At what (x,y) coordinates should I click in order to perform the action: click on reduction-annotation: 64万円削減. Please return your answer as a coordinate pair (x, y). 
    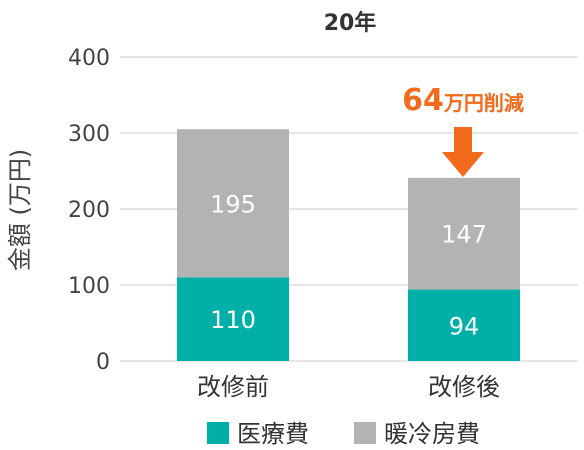
    Looking at the image, I should click on (463, 130).